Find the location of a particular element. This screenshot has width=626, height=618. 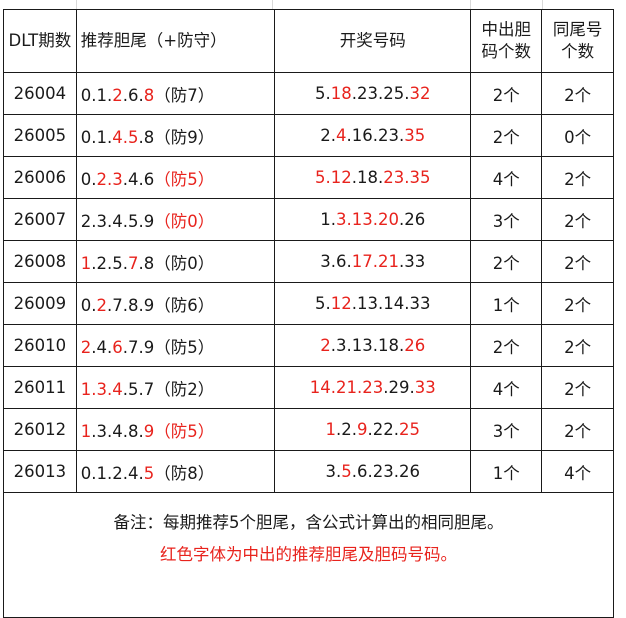

recommend-cell: 1.2.5.7.8（防0） is located at coordinates (175, 261).